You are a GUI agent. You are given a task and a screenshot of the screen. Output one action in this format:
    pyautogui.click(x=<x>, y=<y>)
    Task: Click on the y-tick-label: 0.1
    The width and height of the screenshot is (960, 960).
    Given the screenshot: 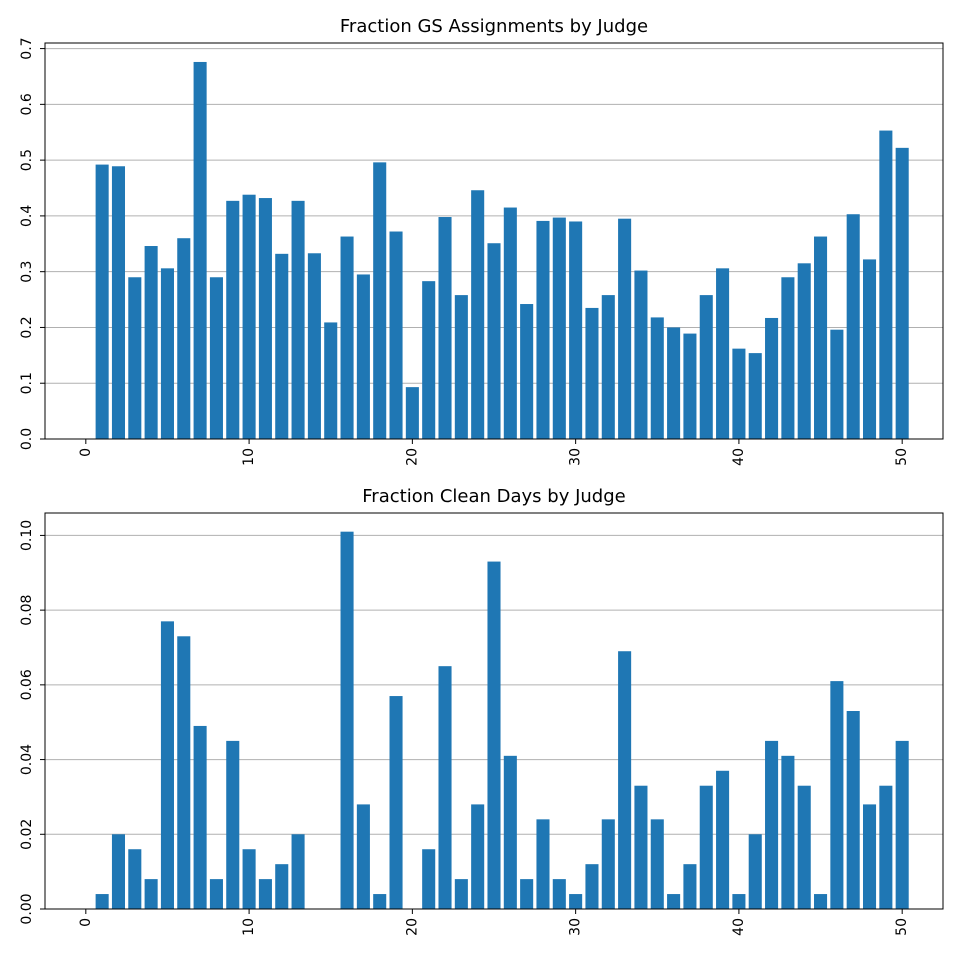 What is the action you would take?
    pyautogui.click(x=27, y=383)
    